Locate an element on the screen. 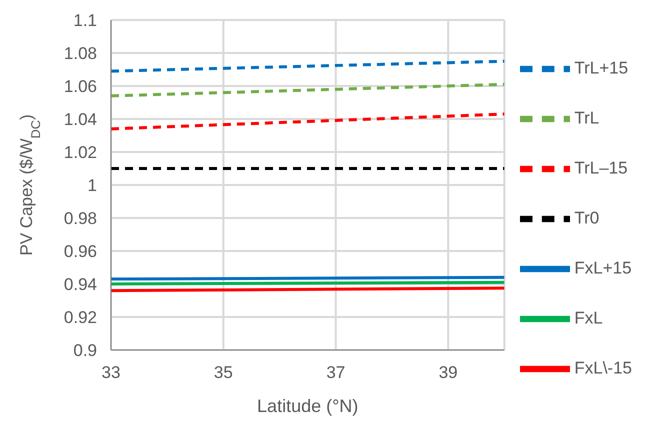 This screenshot has height=438, width=660. y-tick-label: 1.02 is located at coordinates (80, 152).